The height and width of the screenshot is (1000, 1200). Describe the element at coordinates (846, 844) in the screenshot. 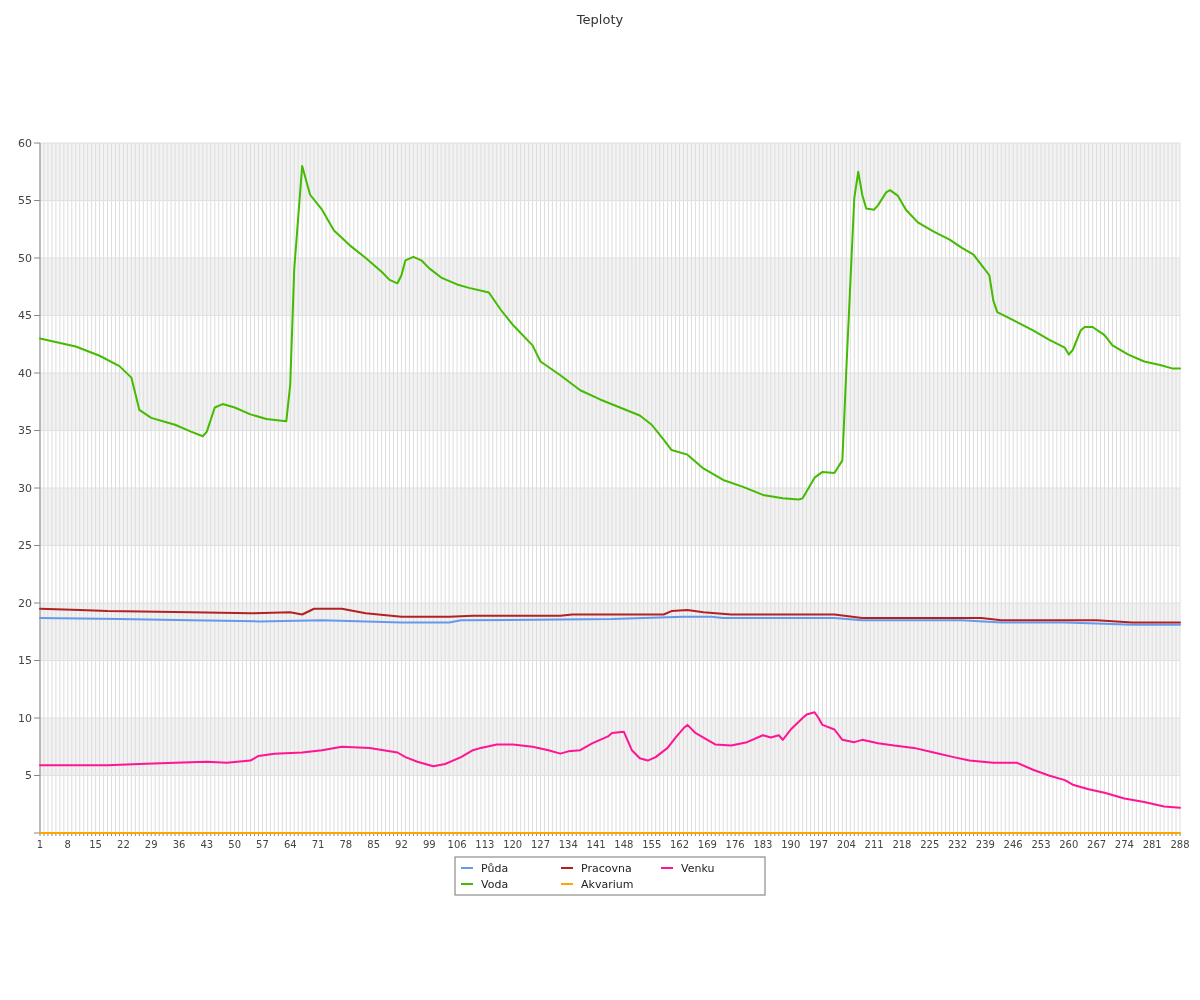

I see `x-tick-label: 204` at that location.